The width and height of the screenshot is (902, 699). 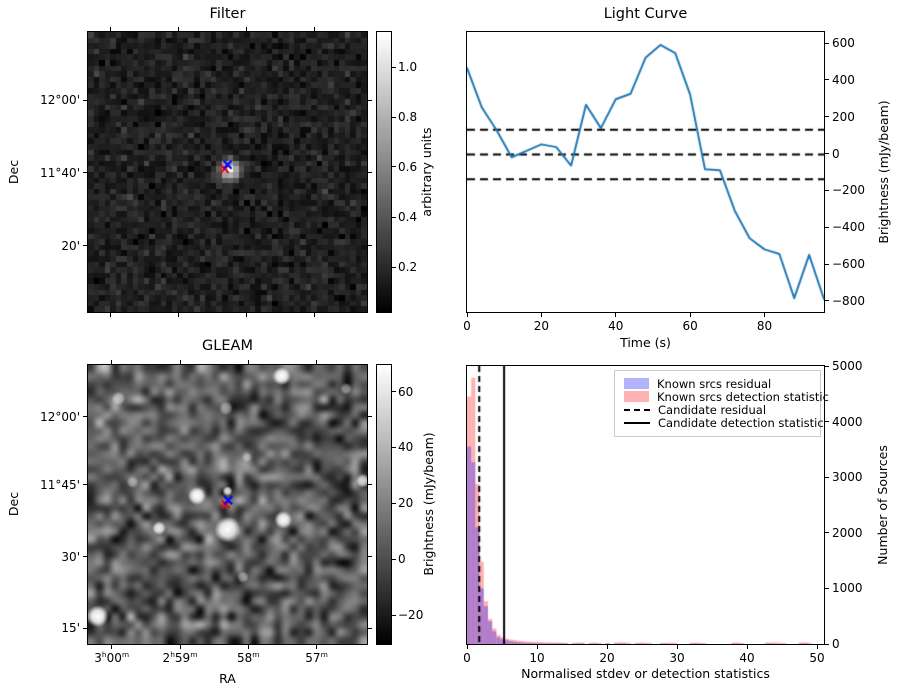 I want to click on tick-label: 10, so click(x=537, y=658).